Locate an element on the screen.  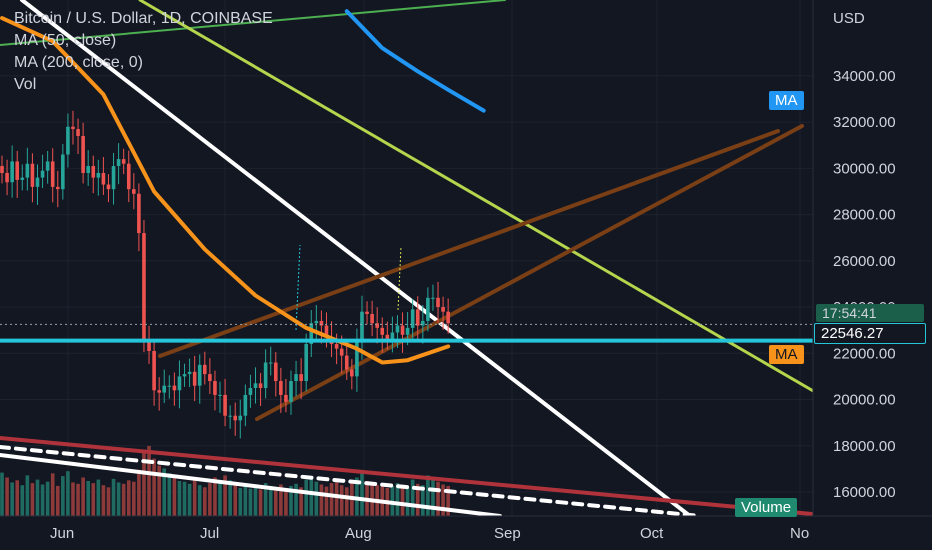
trendline-red is located at coordinates (407, 476).